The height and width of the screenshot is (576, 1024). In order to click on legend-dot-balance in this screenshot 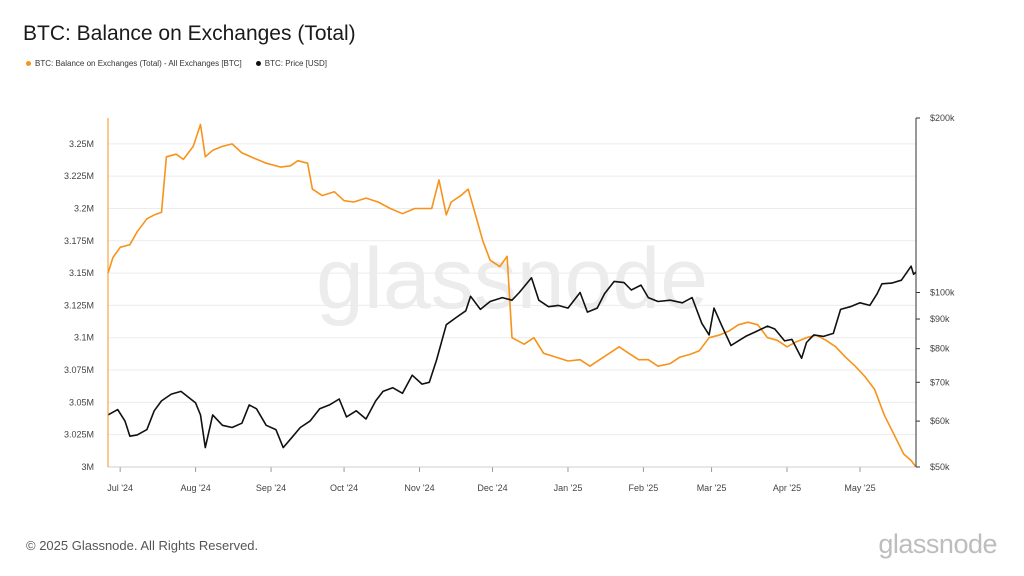, I will do `click(28, 63)`.